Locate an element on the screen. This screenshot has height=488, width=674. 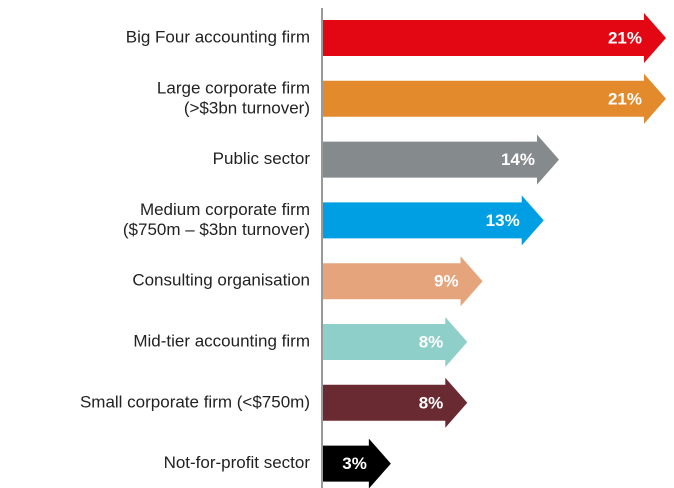
category-label: ($750m – $3bn turnover) is located at coordinates (216, 229).